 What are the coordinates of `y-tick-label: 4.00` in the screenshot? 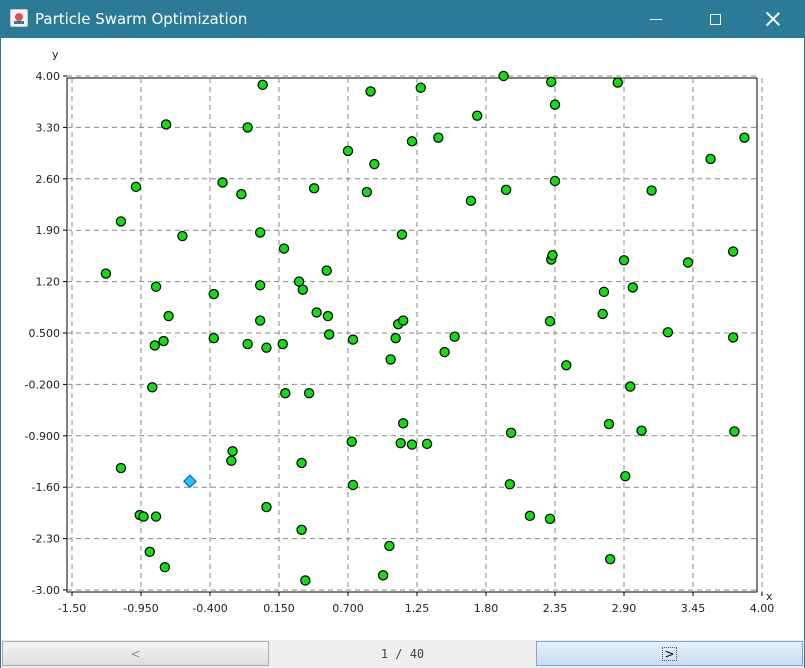 It's located at (48, 76).